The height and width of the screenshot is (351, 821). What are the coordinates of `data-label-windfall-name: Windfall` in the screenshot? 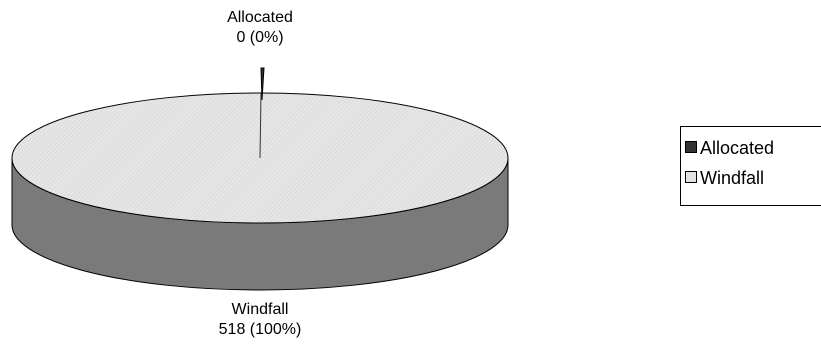 It's located at (260, 309).